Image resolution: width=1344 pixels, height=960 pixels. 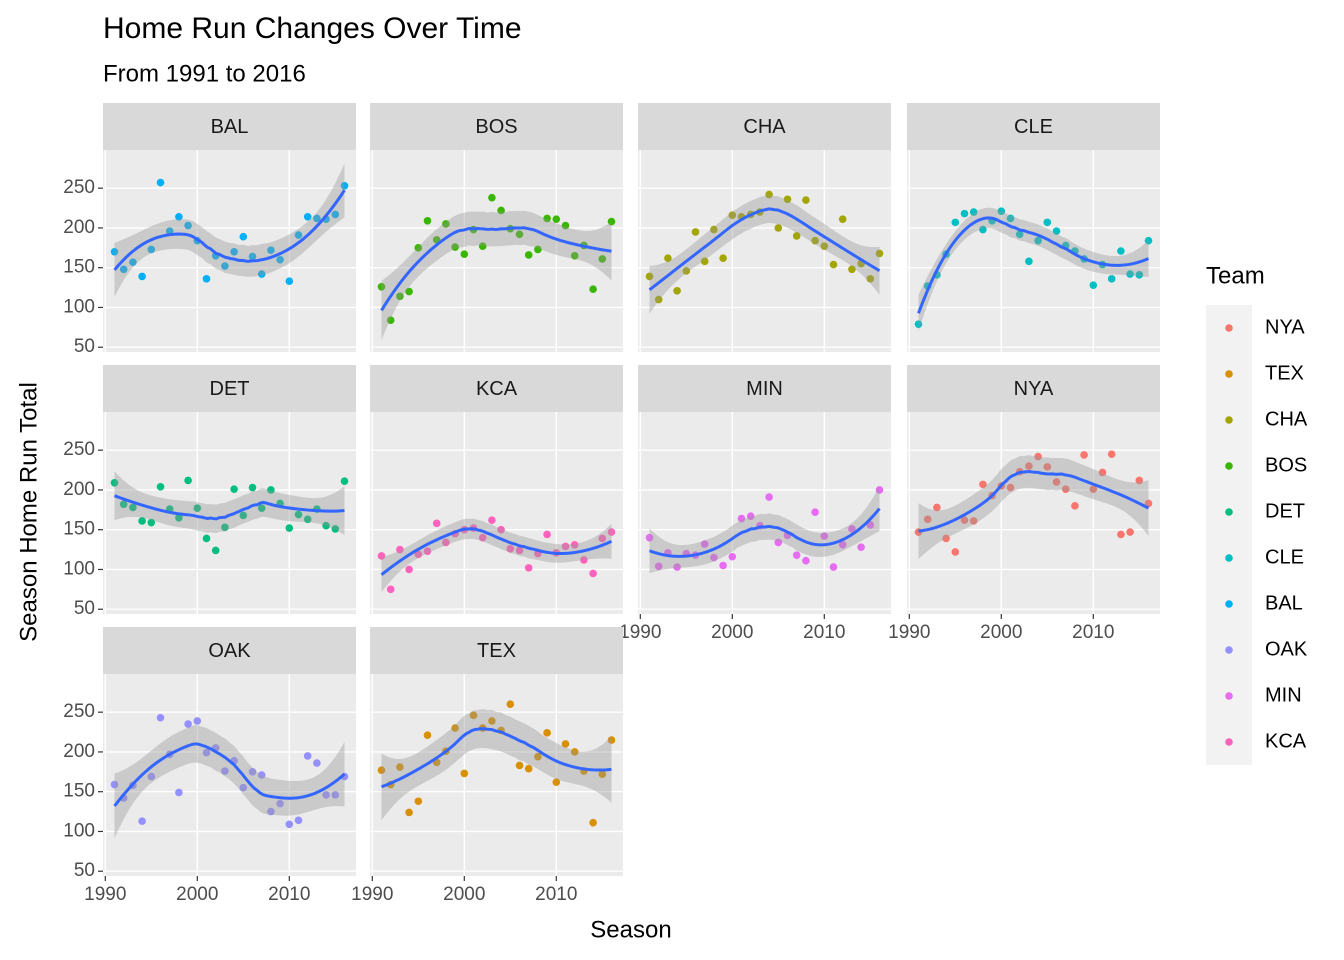 What do you see at coordinates (1284, 603) in the screenshot?
I see `legend-label: BAL` at bounding box center [1284, 603].